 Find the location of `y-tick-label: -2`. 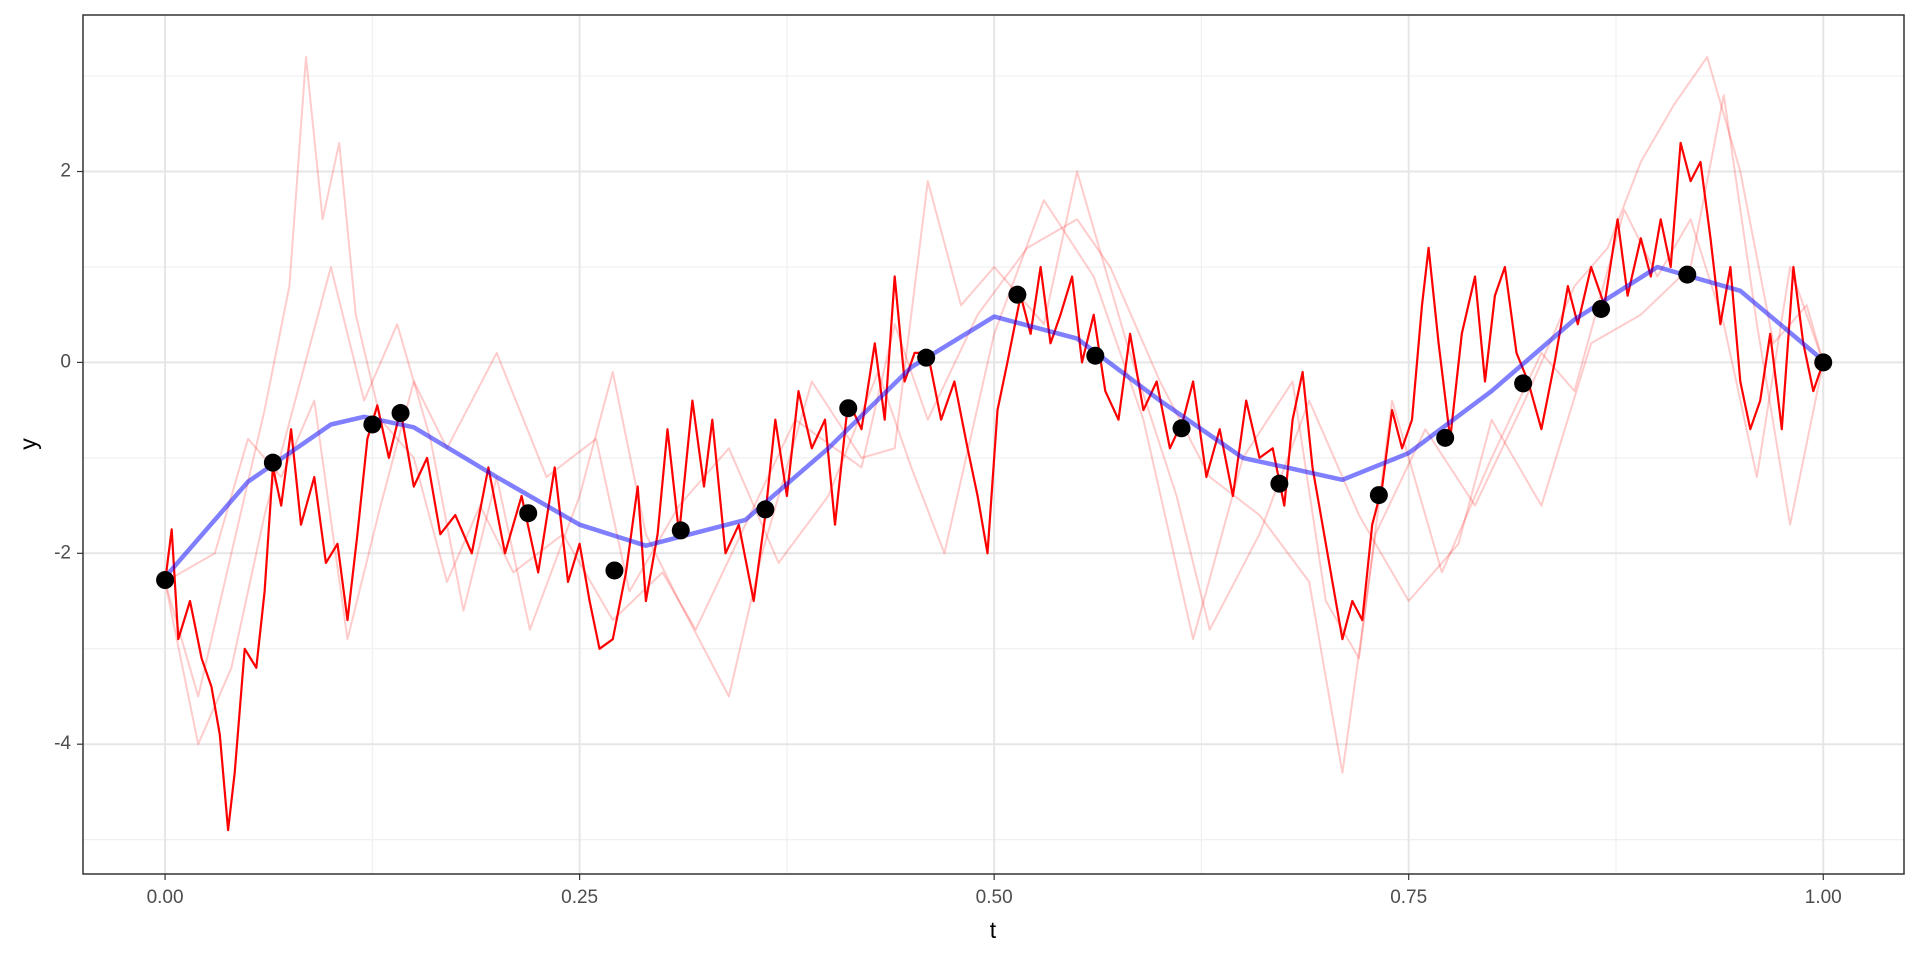

y-tick-label: -2 is located at coordinates (62, 552).